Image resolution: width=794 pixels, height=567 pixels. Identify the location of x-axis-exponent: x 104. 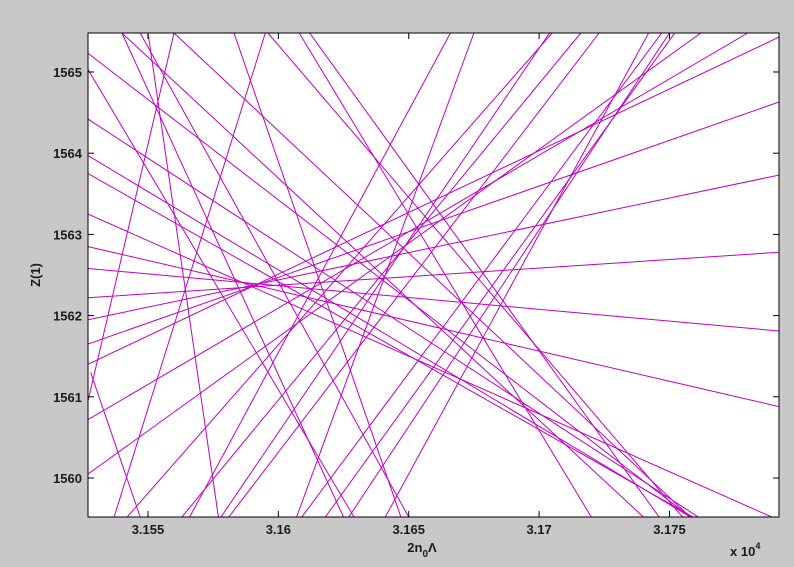
(745, 550).